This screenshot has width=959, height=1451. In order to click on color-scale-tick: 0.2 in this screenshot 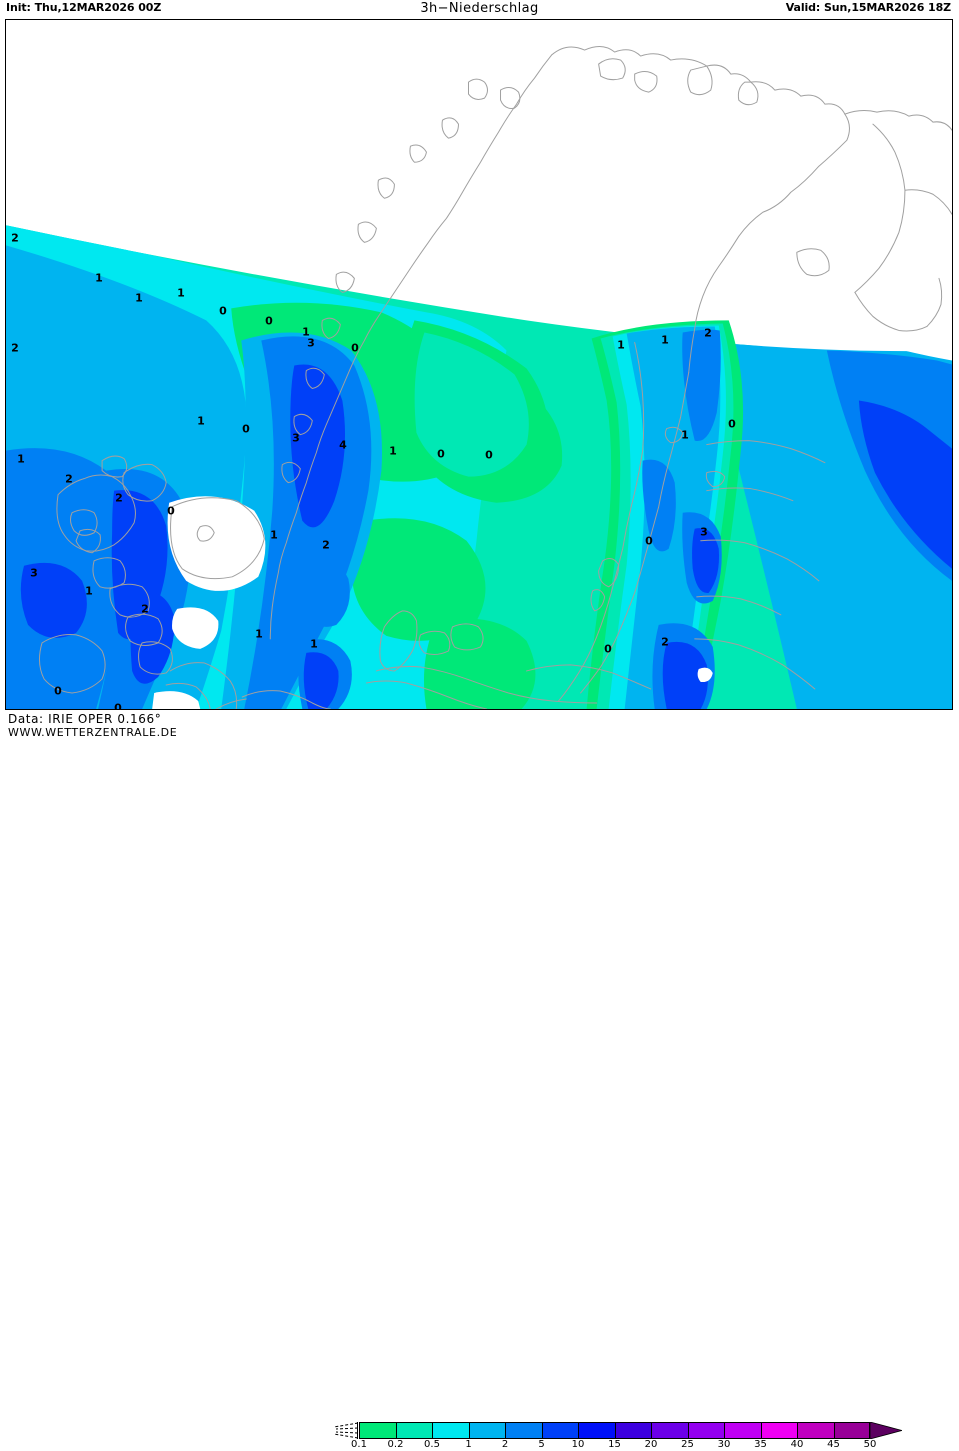, I will do `click(395, 1444)`.